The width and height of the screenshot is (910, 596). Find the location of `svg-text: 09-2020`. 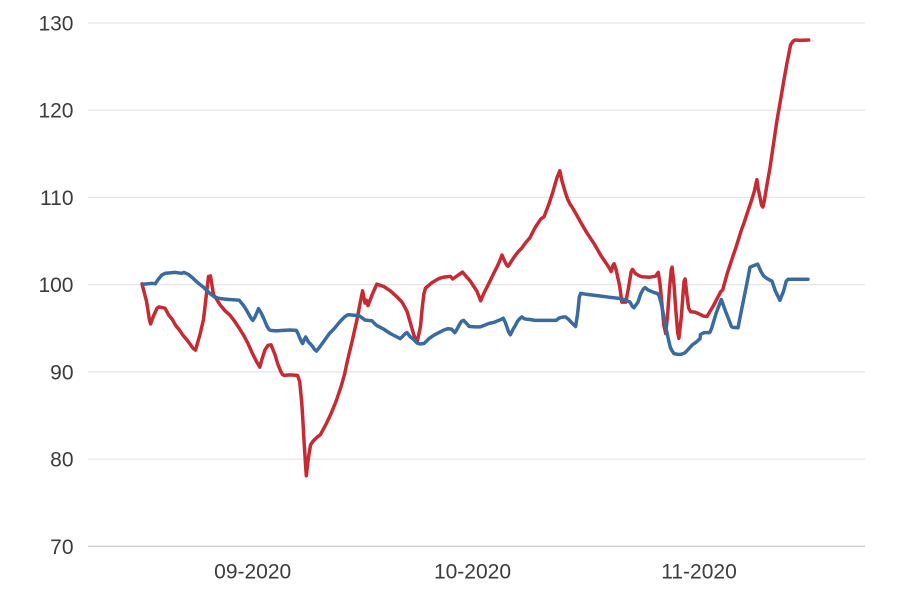

svg-text: 09-2020 is located at coordinates (252, 572).